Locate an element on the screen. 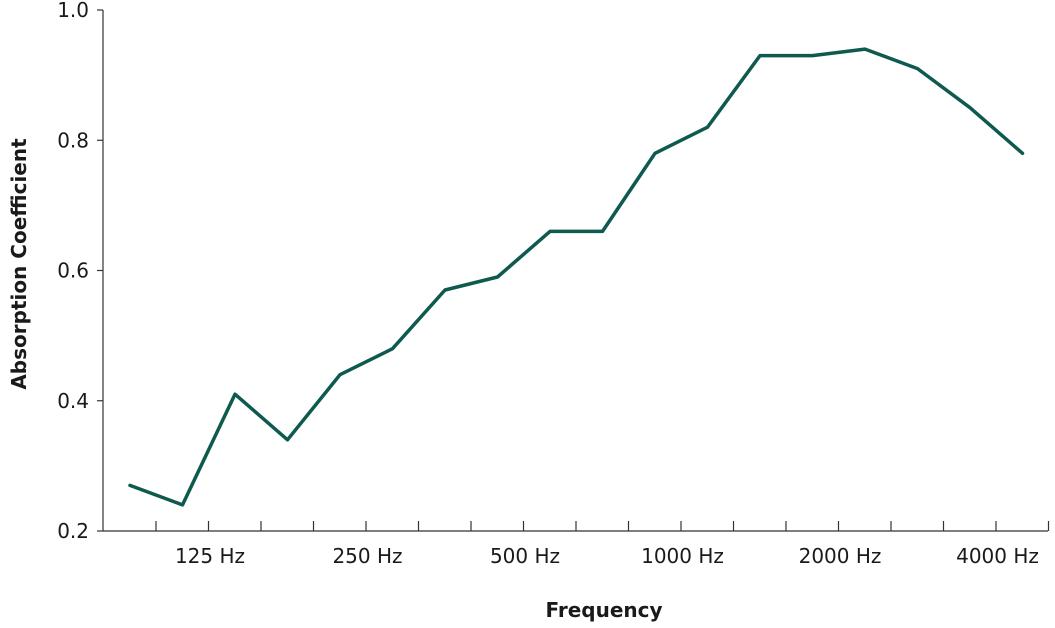 This screenshot has height=628, width=1055. x-tick-label: 125 Hz is located at coordinates (210, 556).